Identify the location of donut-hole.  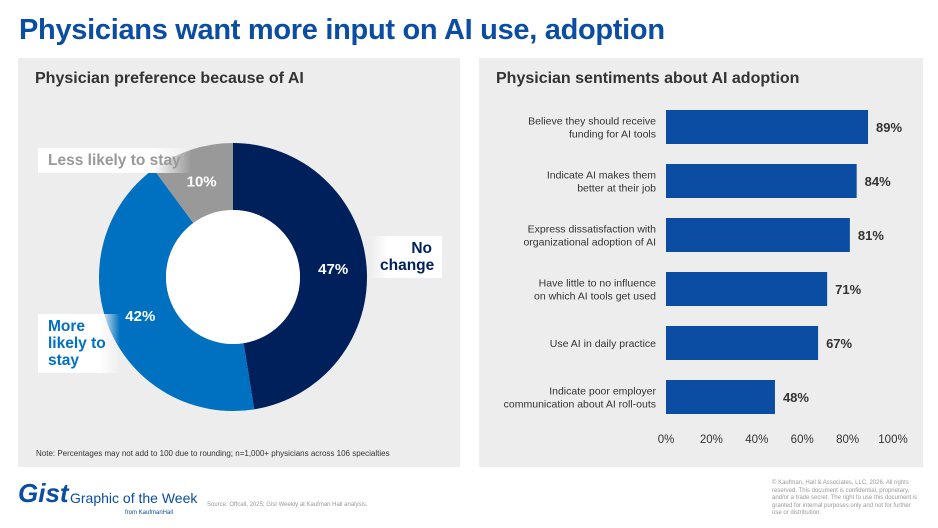
(233, 277).